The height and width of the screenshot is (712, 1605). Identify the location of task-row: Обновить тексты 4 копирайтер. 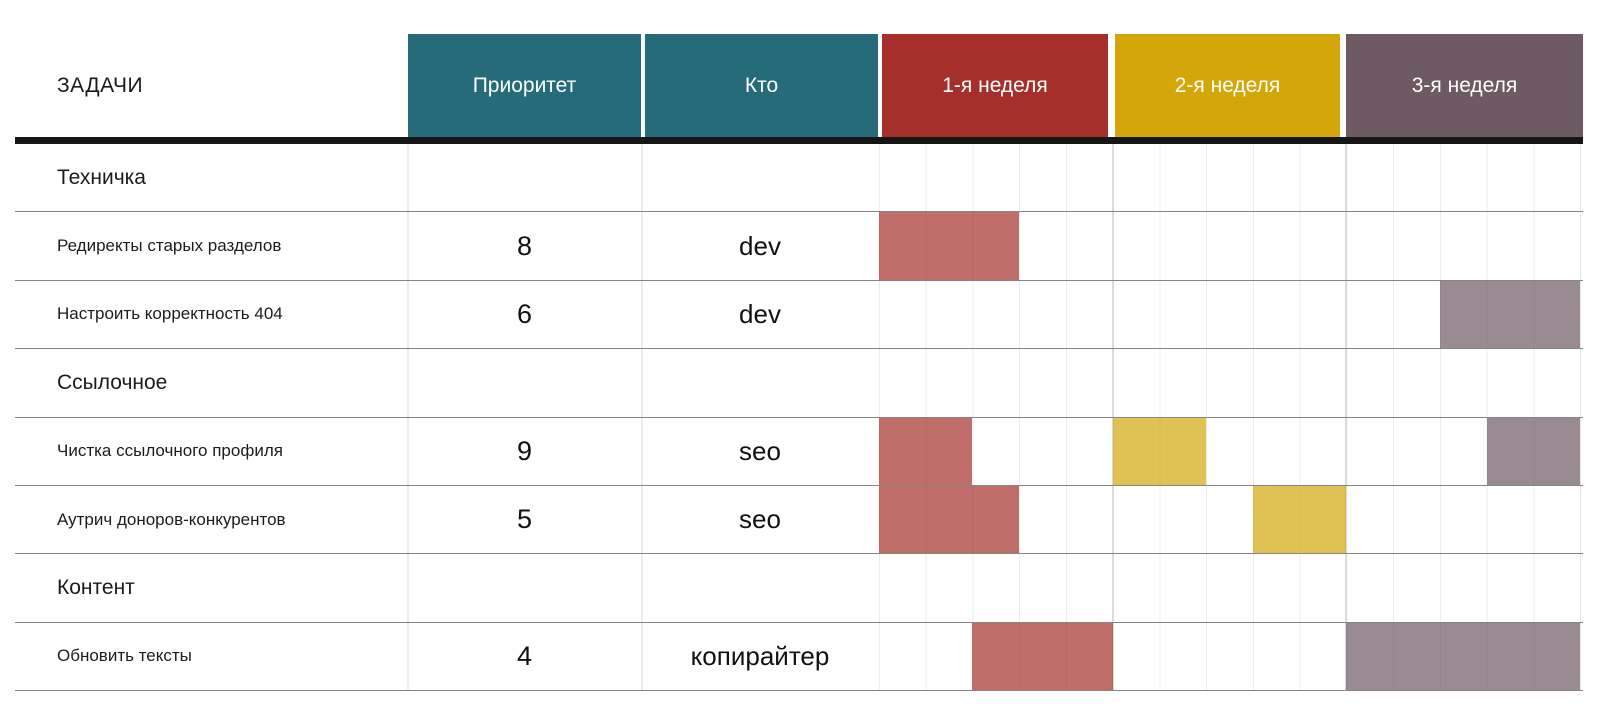
(799, 657).